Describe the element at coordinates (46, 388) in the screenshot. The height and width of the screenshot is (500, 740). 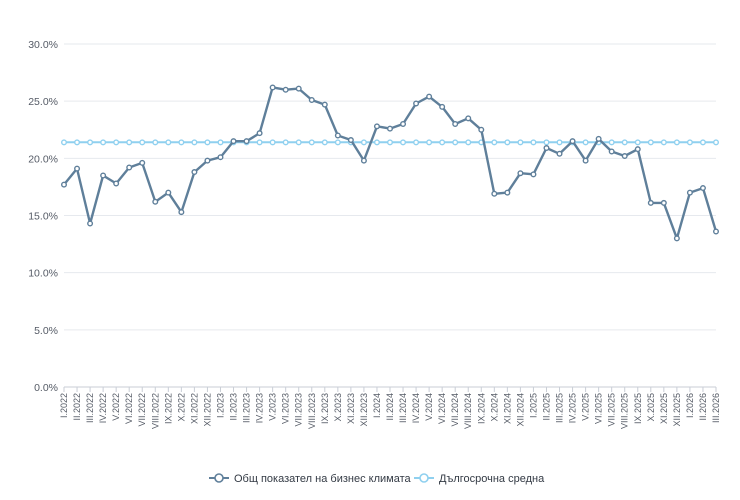
I see `y-tick-label: 0.0%` at that location.